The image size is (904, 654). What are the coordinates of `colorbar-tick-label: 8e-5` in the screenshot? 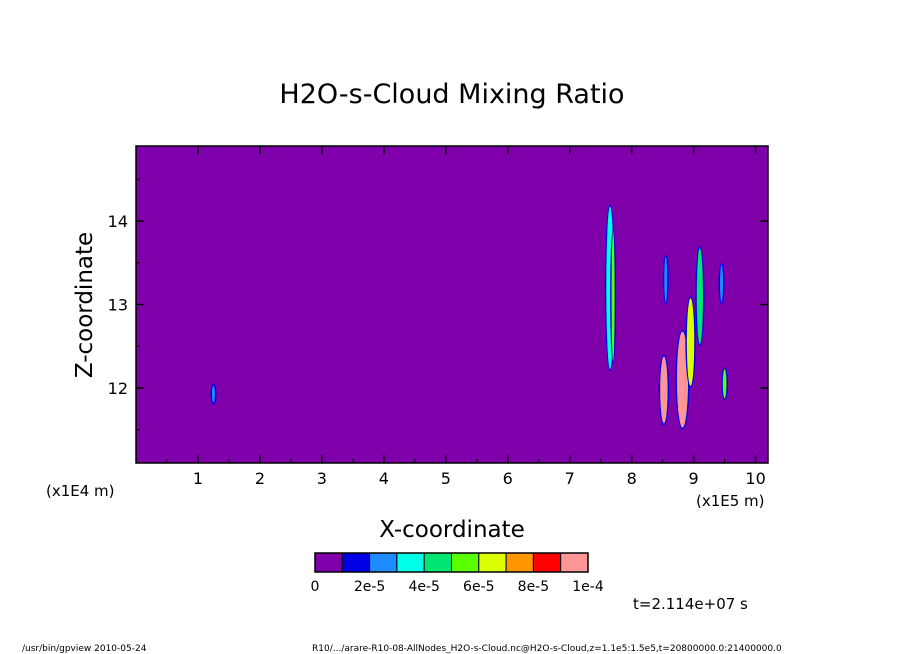 It's located at (533, 587).